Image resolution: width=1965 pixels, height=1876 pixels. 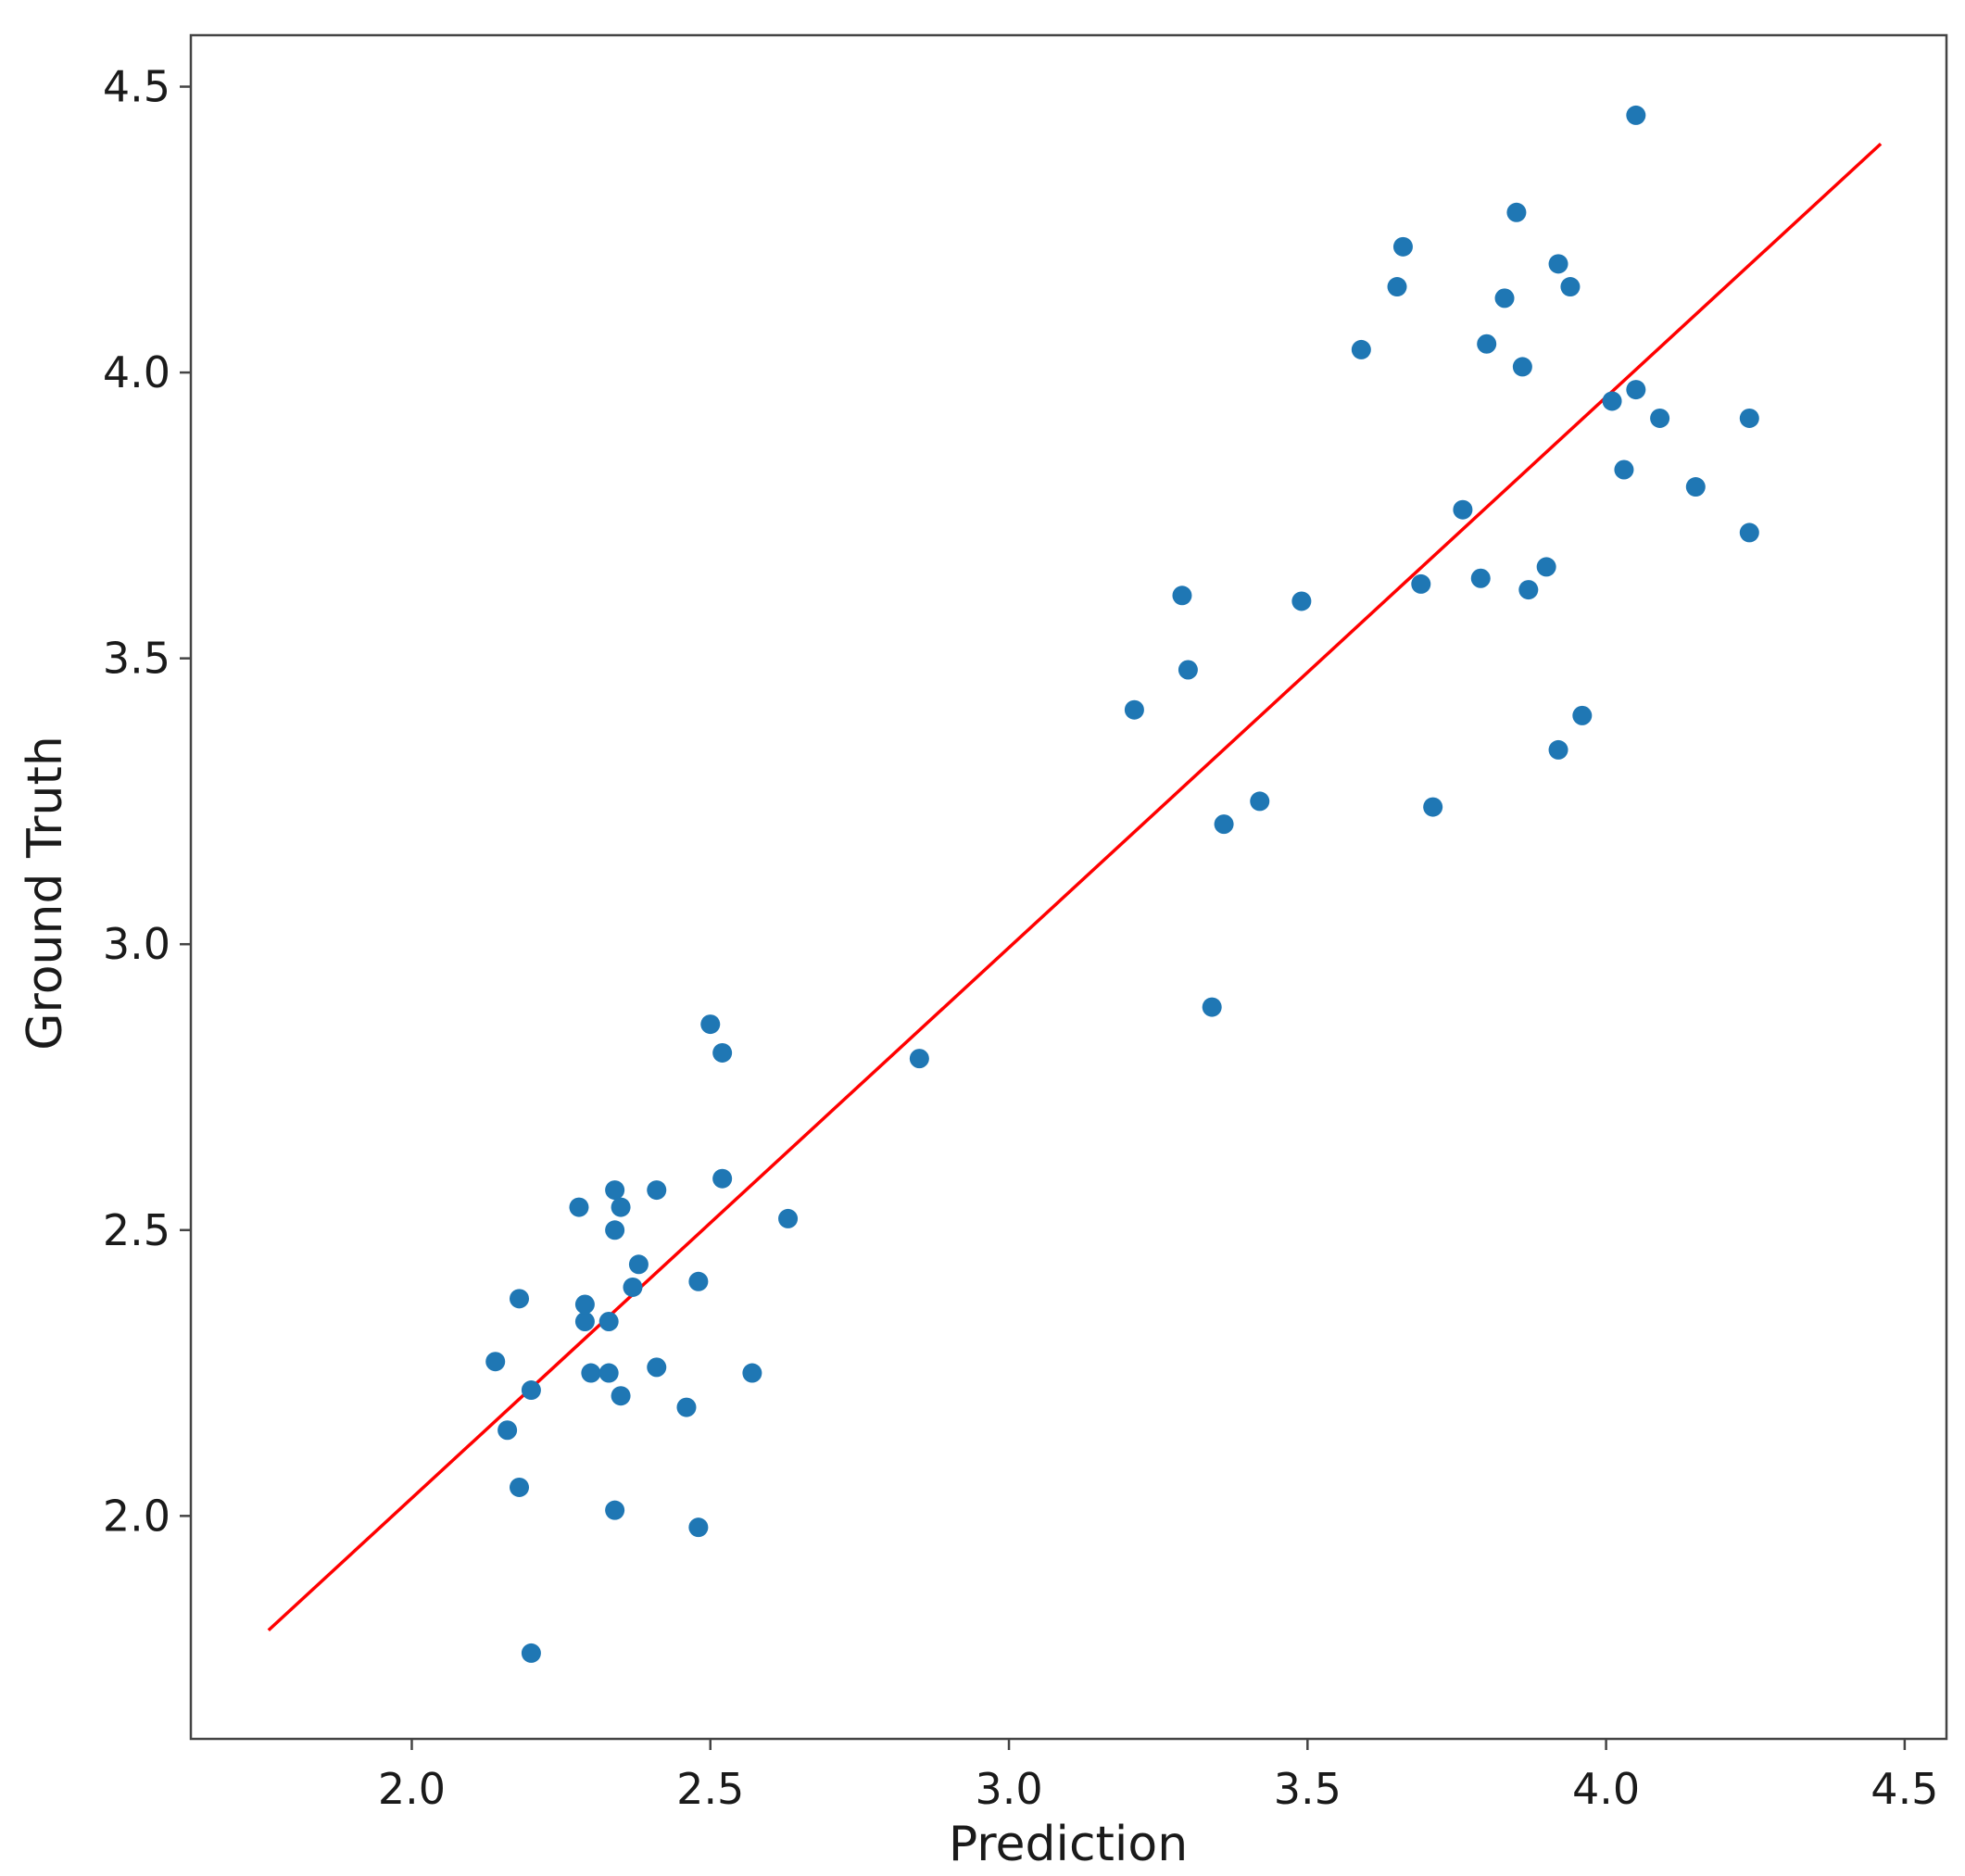 I want to click on y-tick-label: 3.5, so click(x=137, y=659).